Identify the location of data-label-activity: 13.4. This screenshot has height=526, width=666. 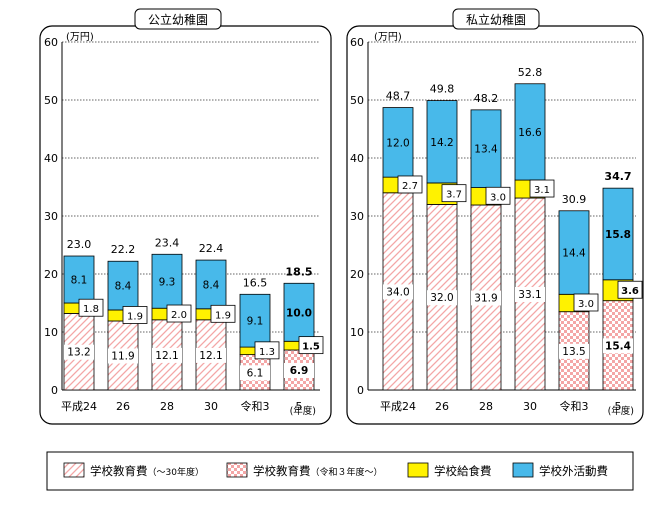
(486, 150).